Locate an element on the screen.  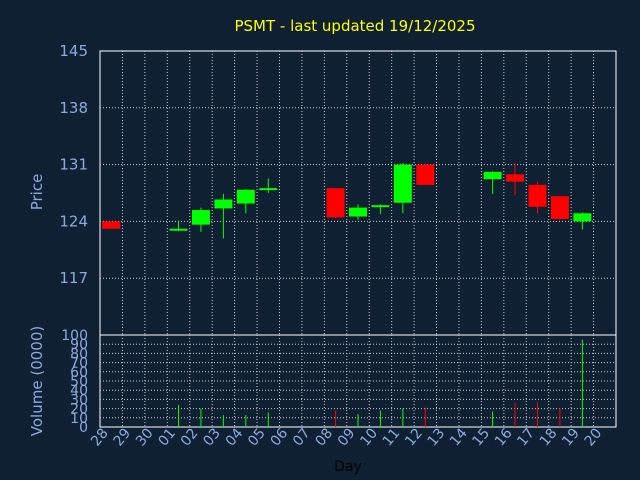
volume-tick-label: 0 is located at coordinates (83, 428).